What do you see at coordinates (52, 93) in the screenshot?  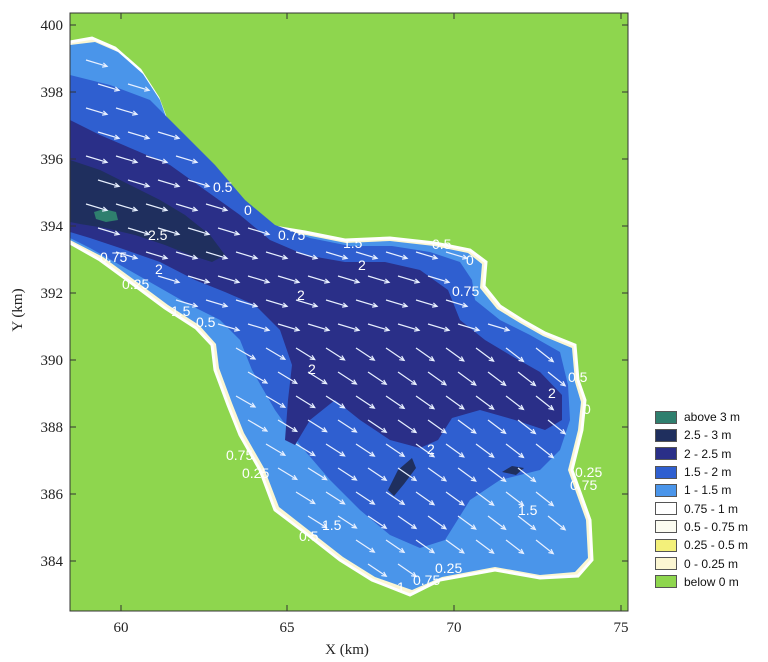 I see `y-tick-label: 398` at bounding box center [52, 93].